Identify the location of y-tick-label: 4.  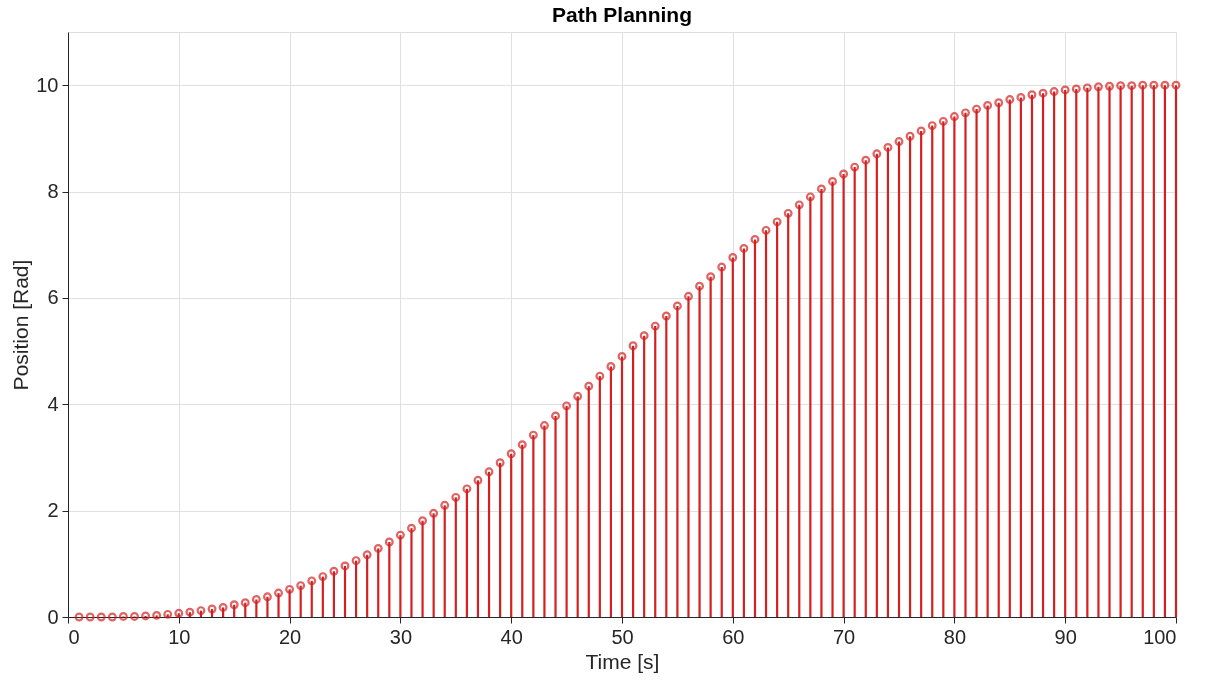
(53, 403).